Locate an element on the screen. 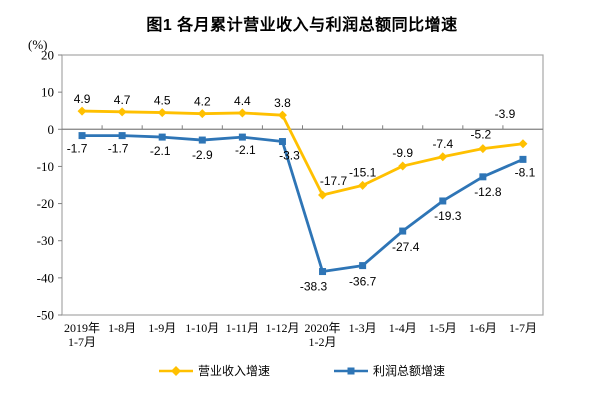 This screenshot has height=404, width=604. chart-title: 图1 各月累计营业收入与利润总额同比增速 is located at coordinates (302, 25).